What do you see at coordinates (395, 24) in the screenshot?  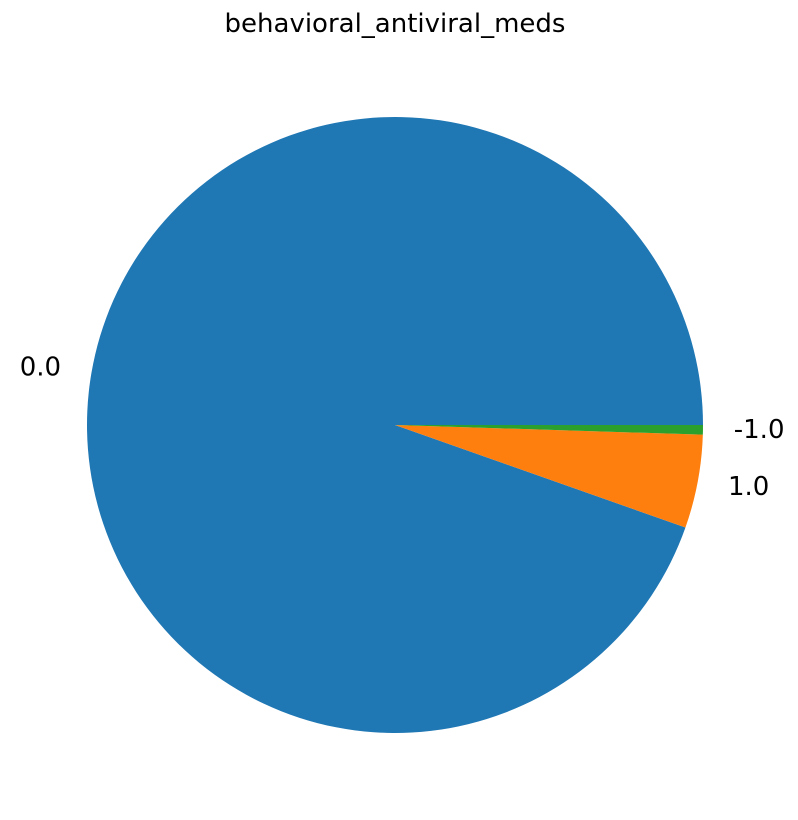 I see `chart-title: behavioral_antiviral_meds` at bounding box center [395, 24].